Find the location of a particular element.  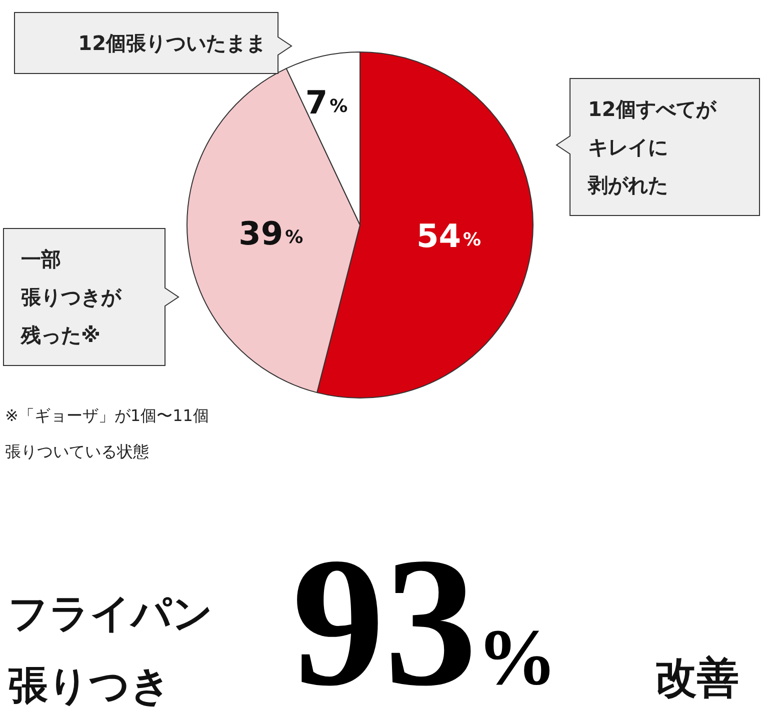

text: フライパン張りつき is located at coordinates (110, 650).